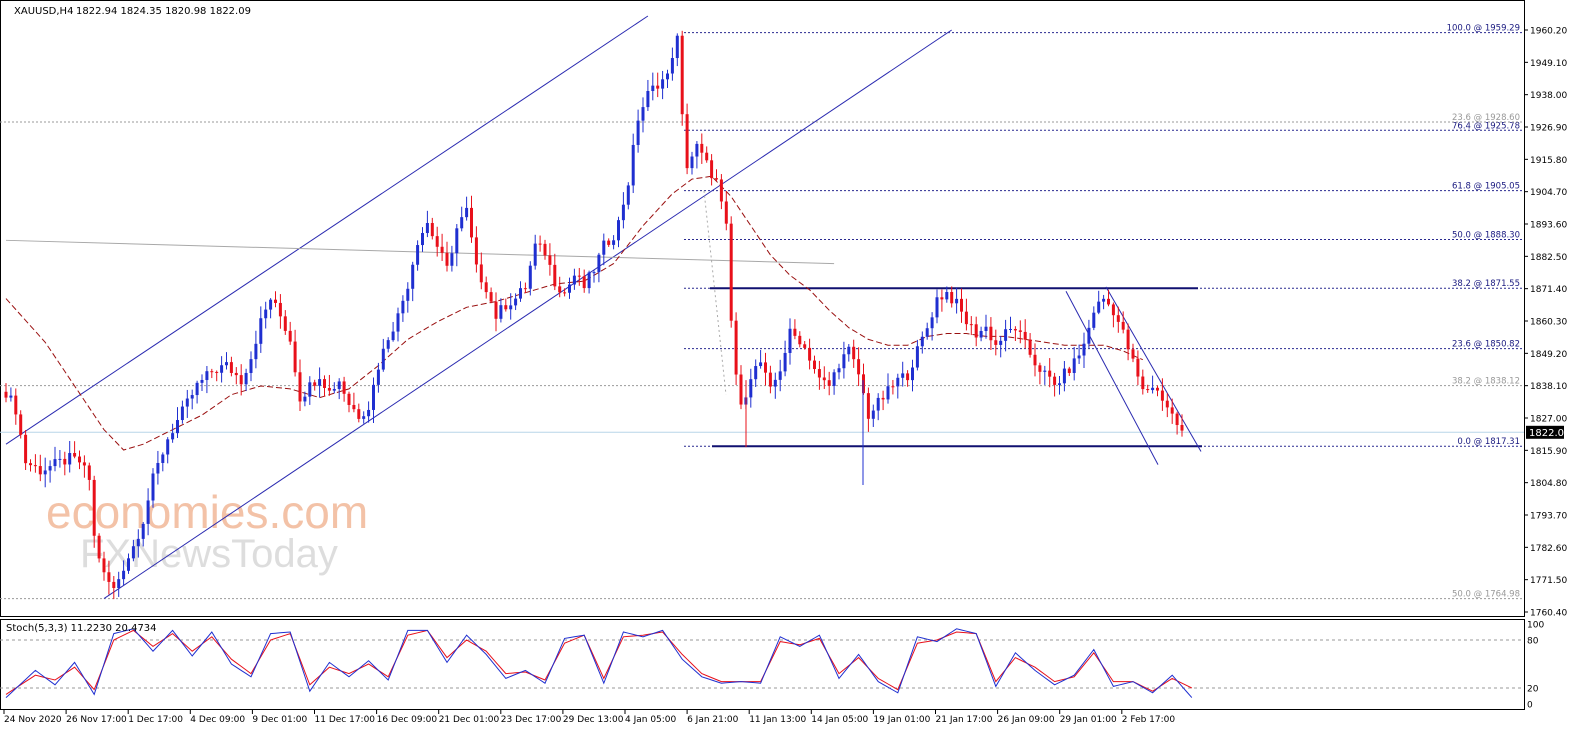 The height and width of the screenshot is (743, 1596). What do you see at coordinates (1548, 323) in the screenshot?
I see `price-tick-label: 1860.30` at bounding box center [1548, 323].